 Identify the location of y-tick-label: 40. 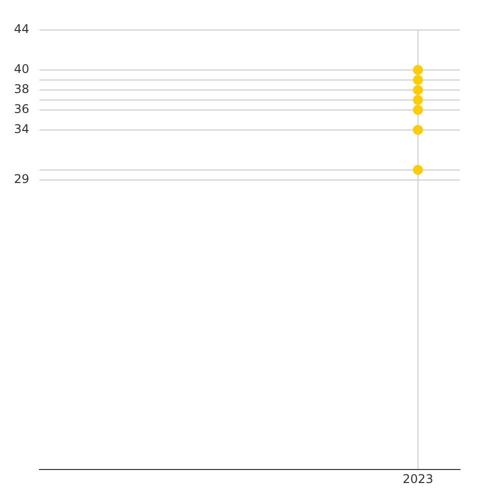
(22, 69).